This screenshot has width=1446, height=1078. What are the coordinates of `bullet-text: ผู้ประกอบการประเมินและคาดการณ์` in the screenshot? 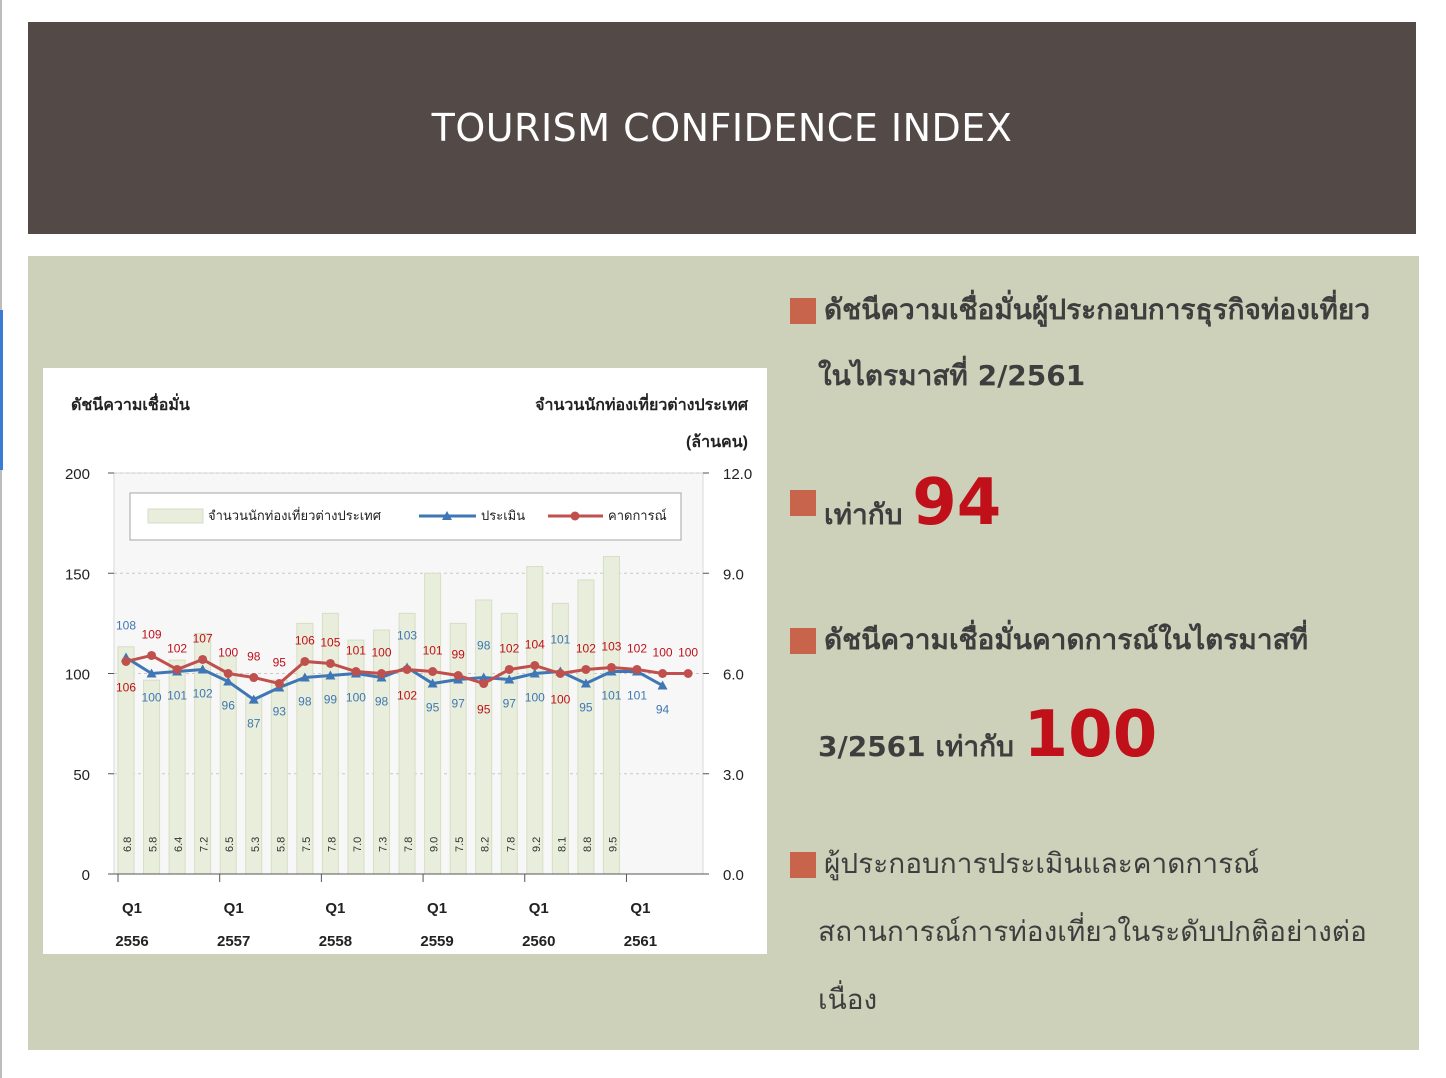 It's located at (1042, 863).